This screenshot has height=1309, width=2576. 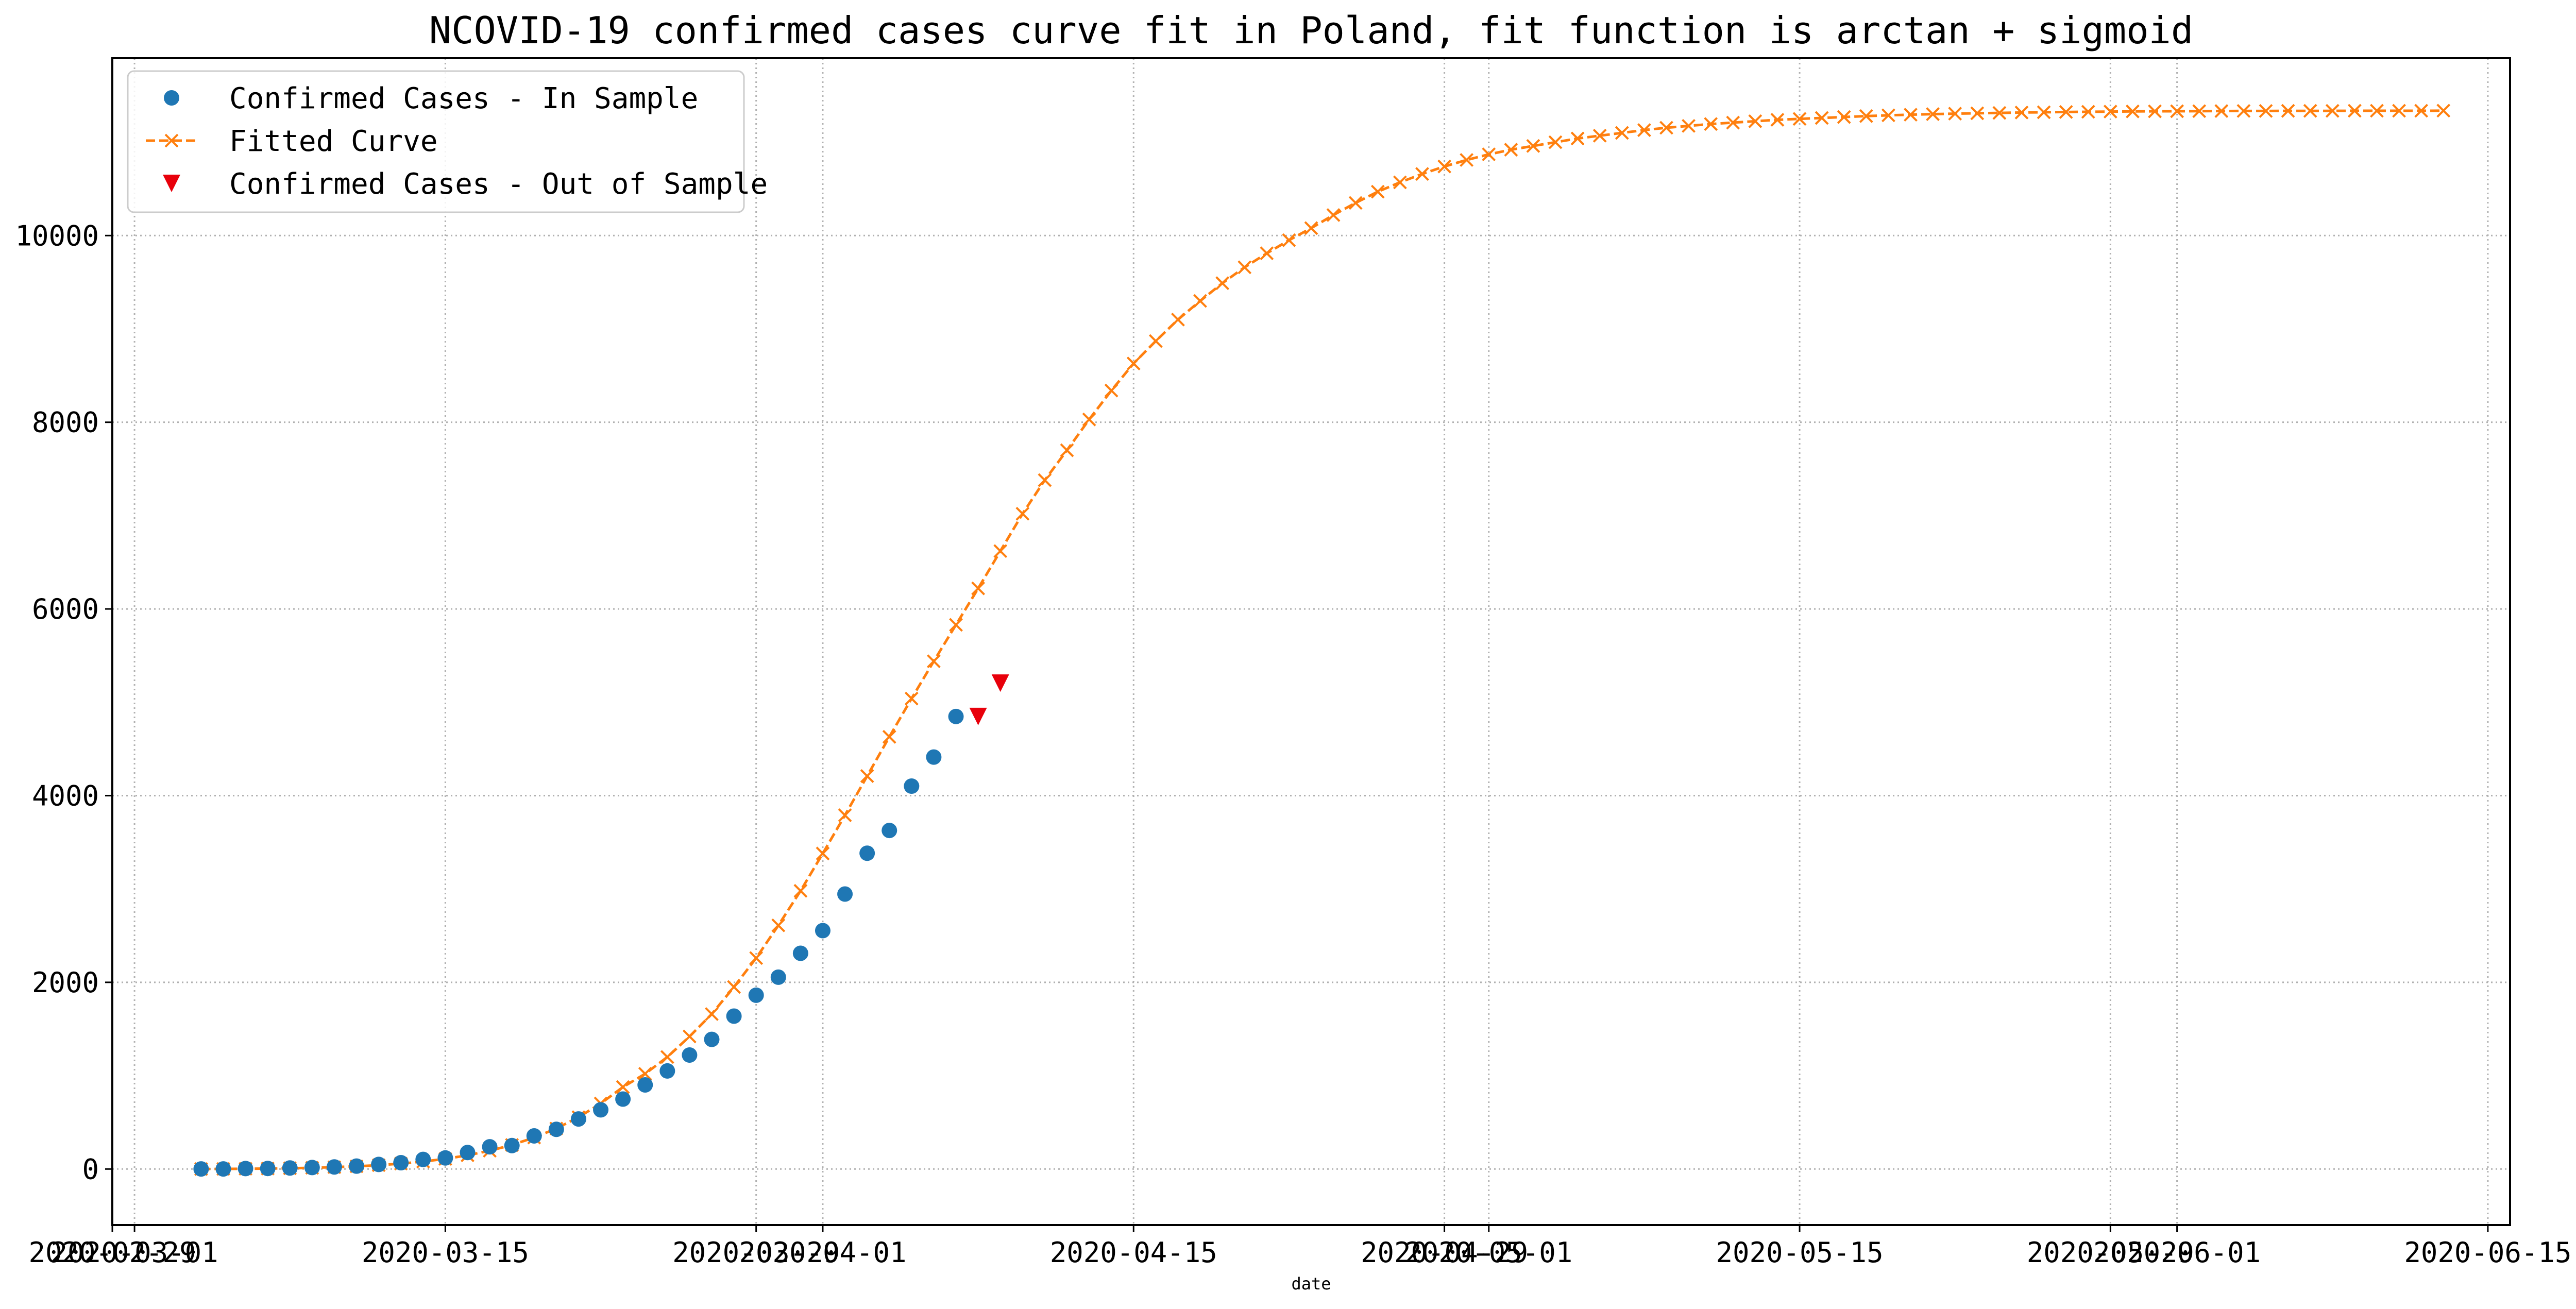 What do you see at coordinates (1444, 1252) in the screenshot?
I see `x-tick-label: 2020-04-29` at bounding box center [1444, 1252].